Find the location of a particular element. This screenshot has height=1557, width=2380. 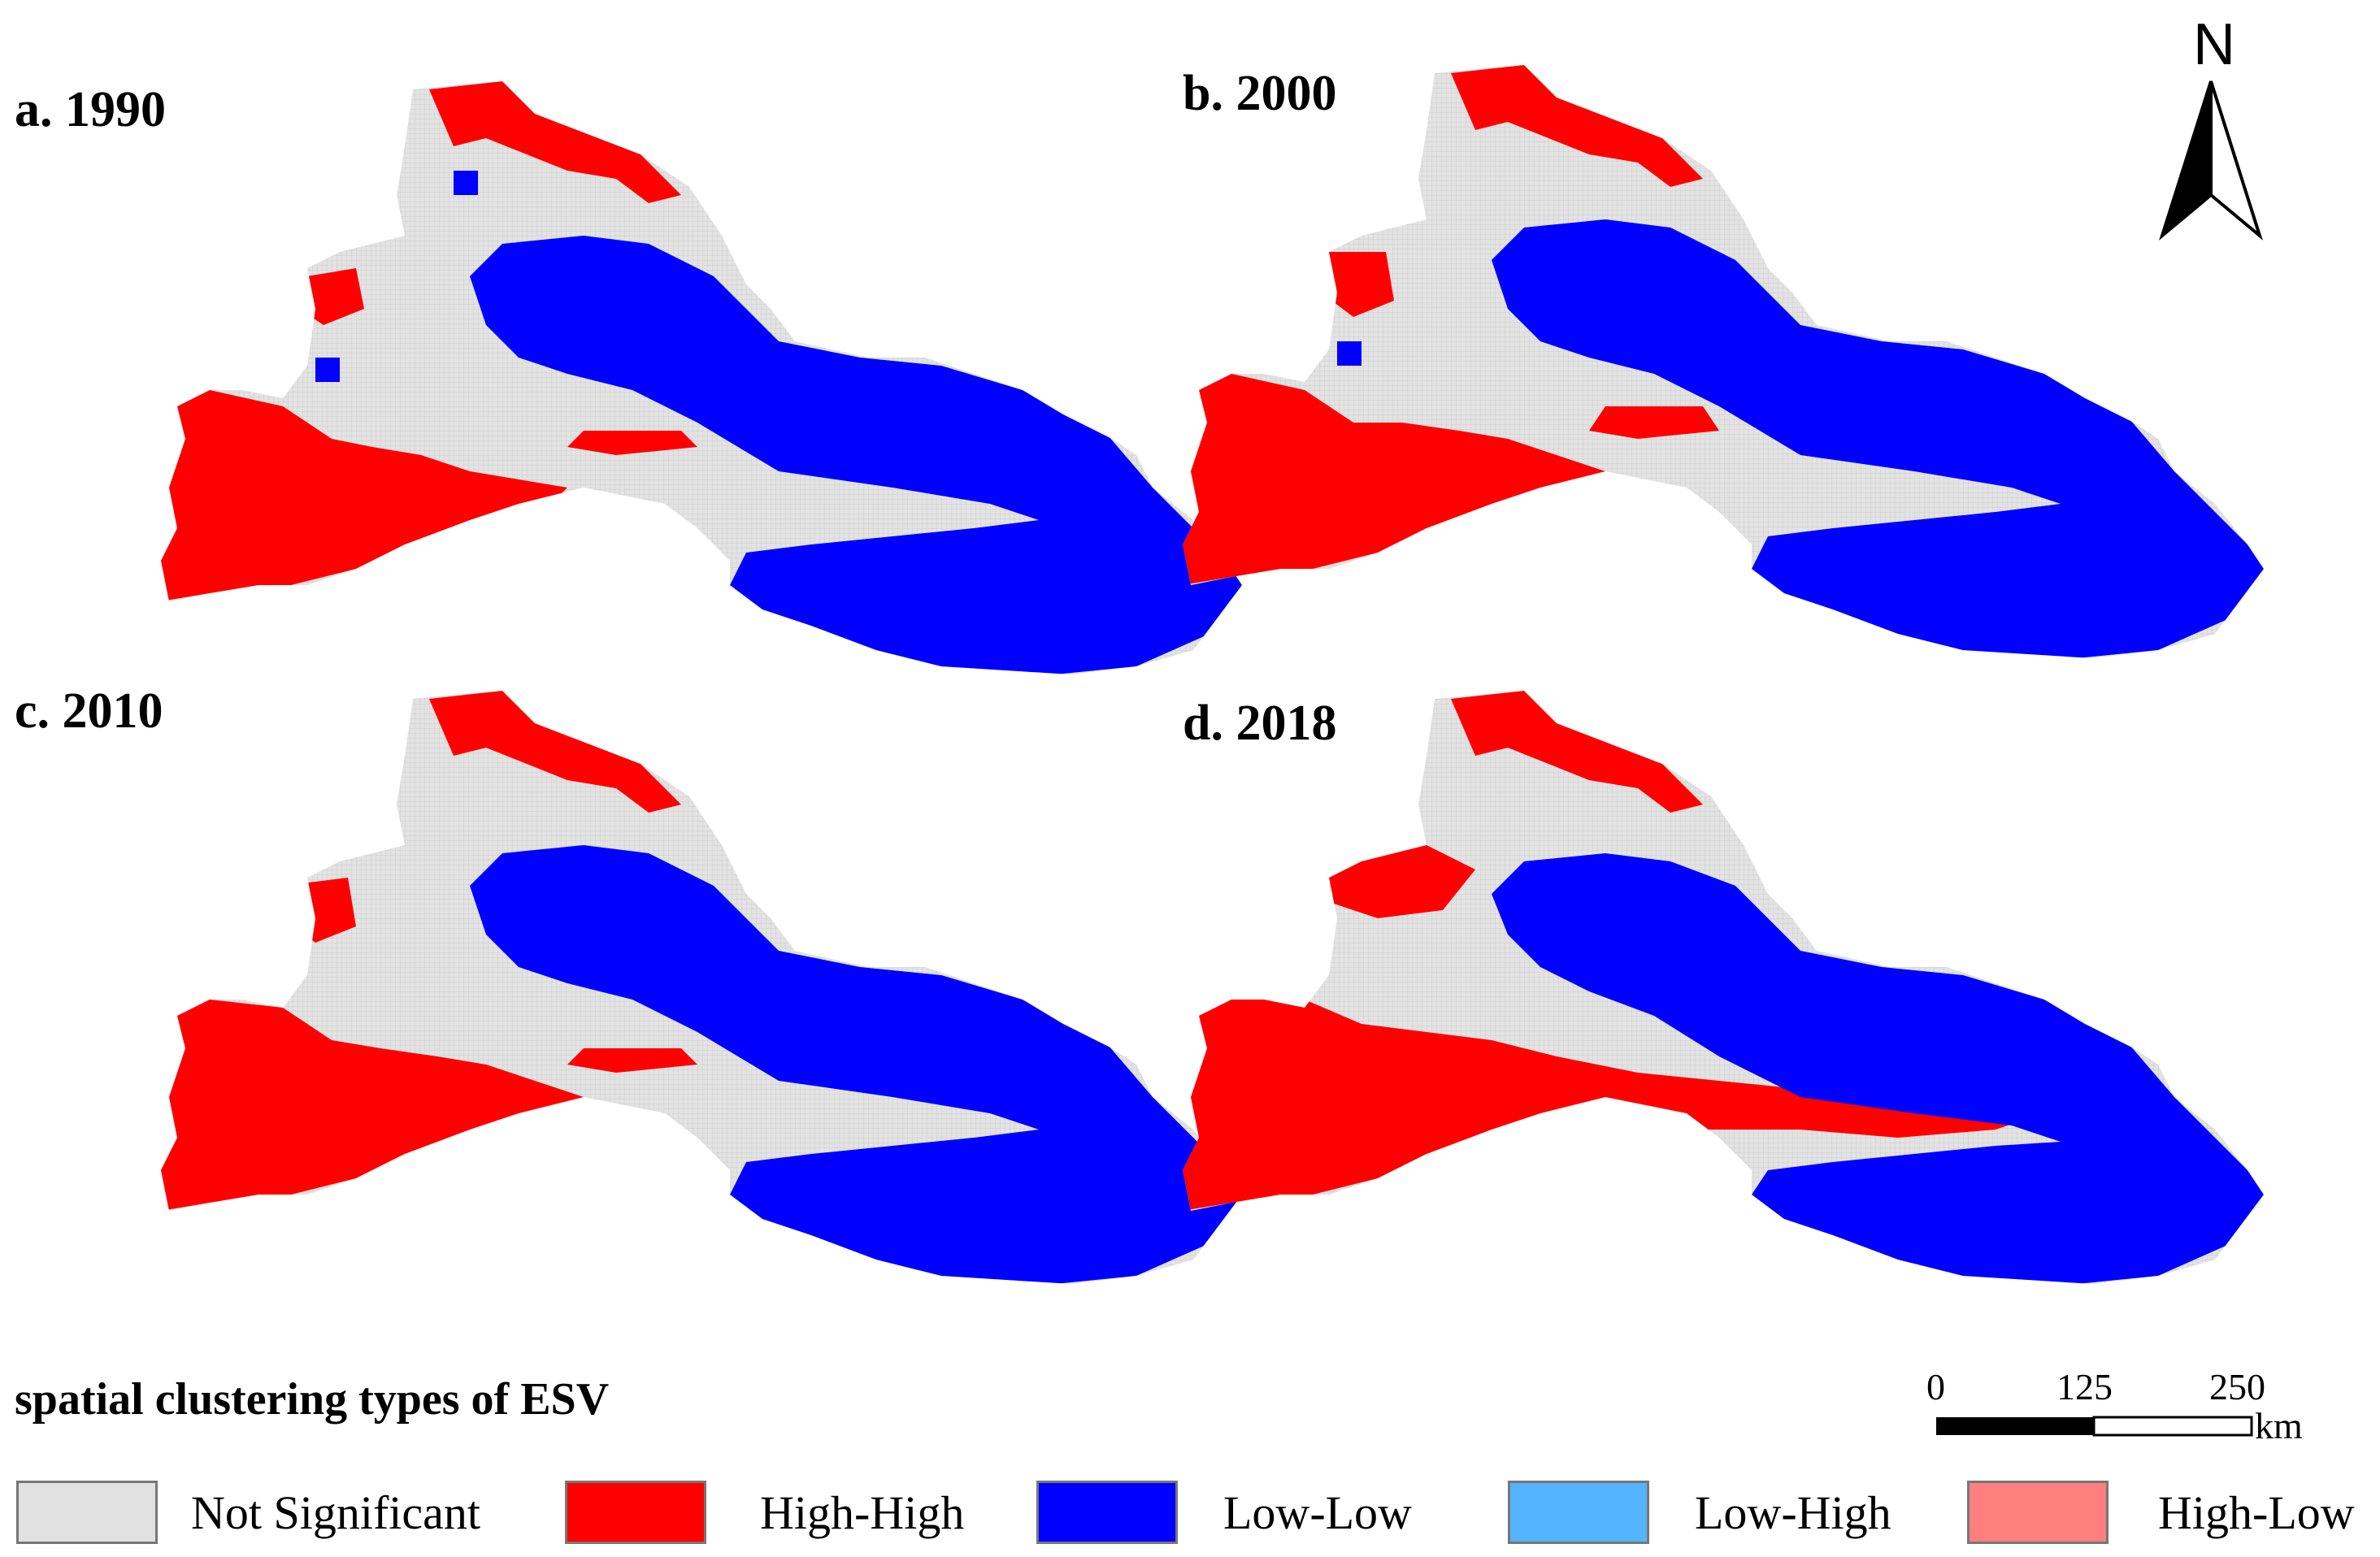

scale-bar: 0 125 250 km is located at coordinates (2137, 1410).